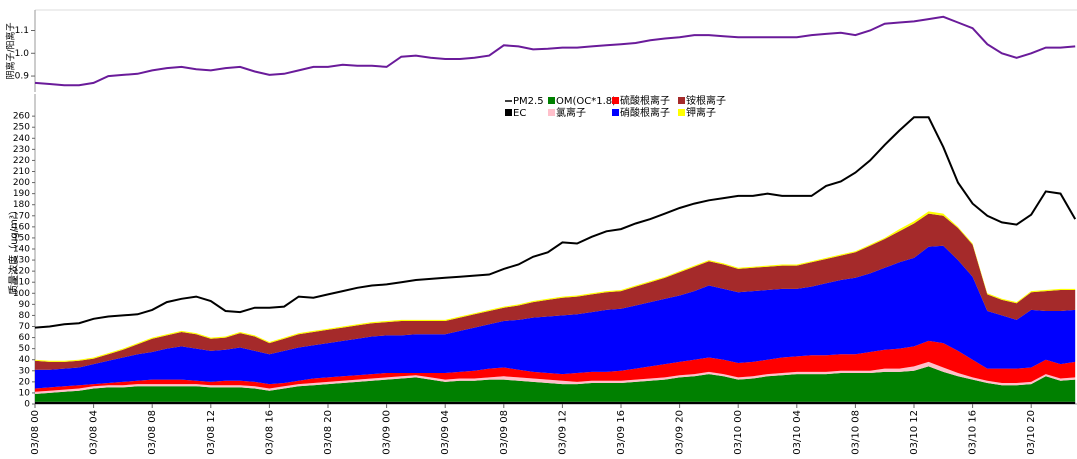 The width and height of the screenshot is (1077, 459). Describe the element at coordinates (21, 194) in the screenshot. I see `y-tick-label: 190` at that location.